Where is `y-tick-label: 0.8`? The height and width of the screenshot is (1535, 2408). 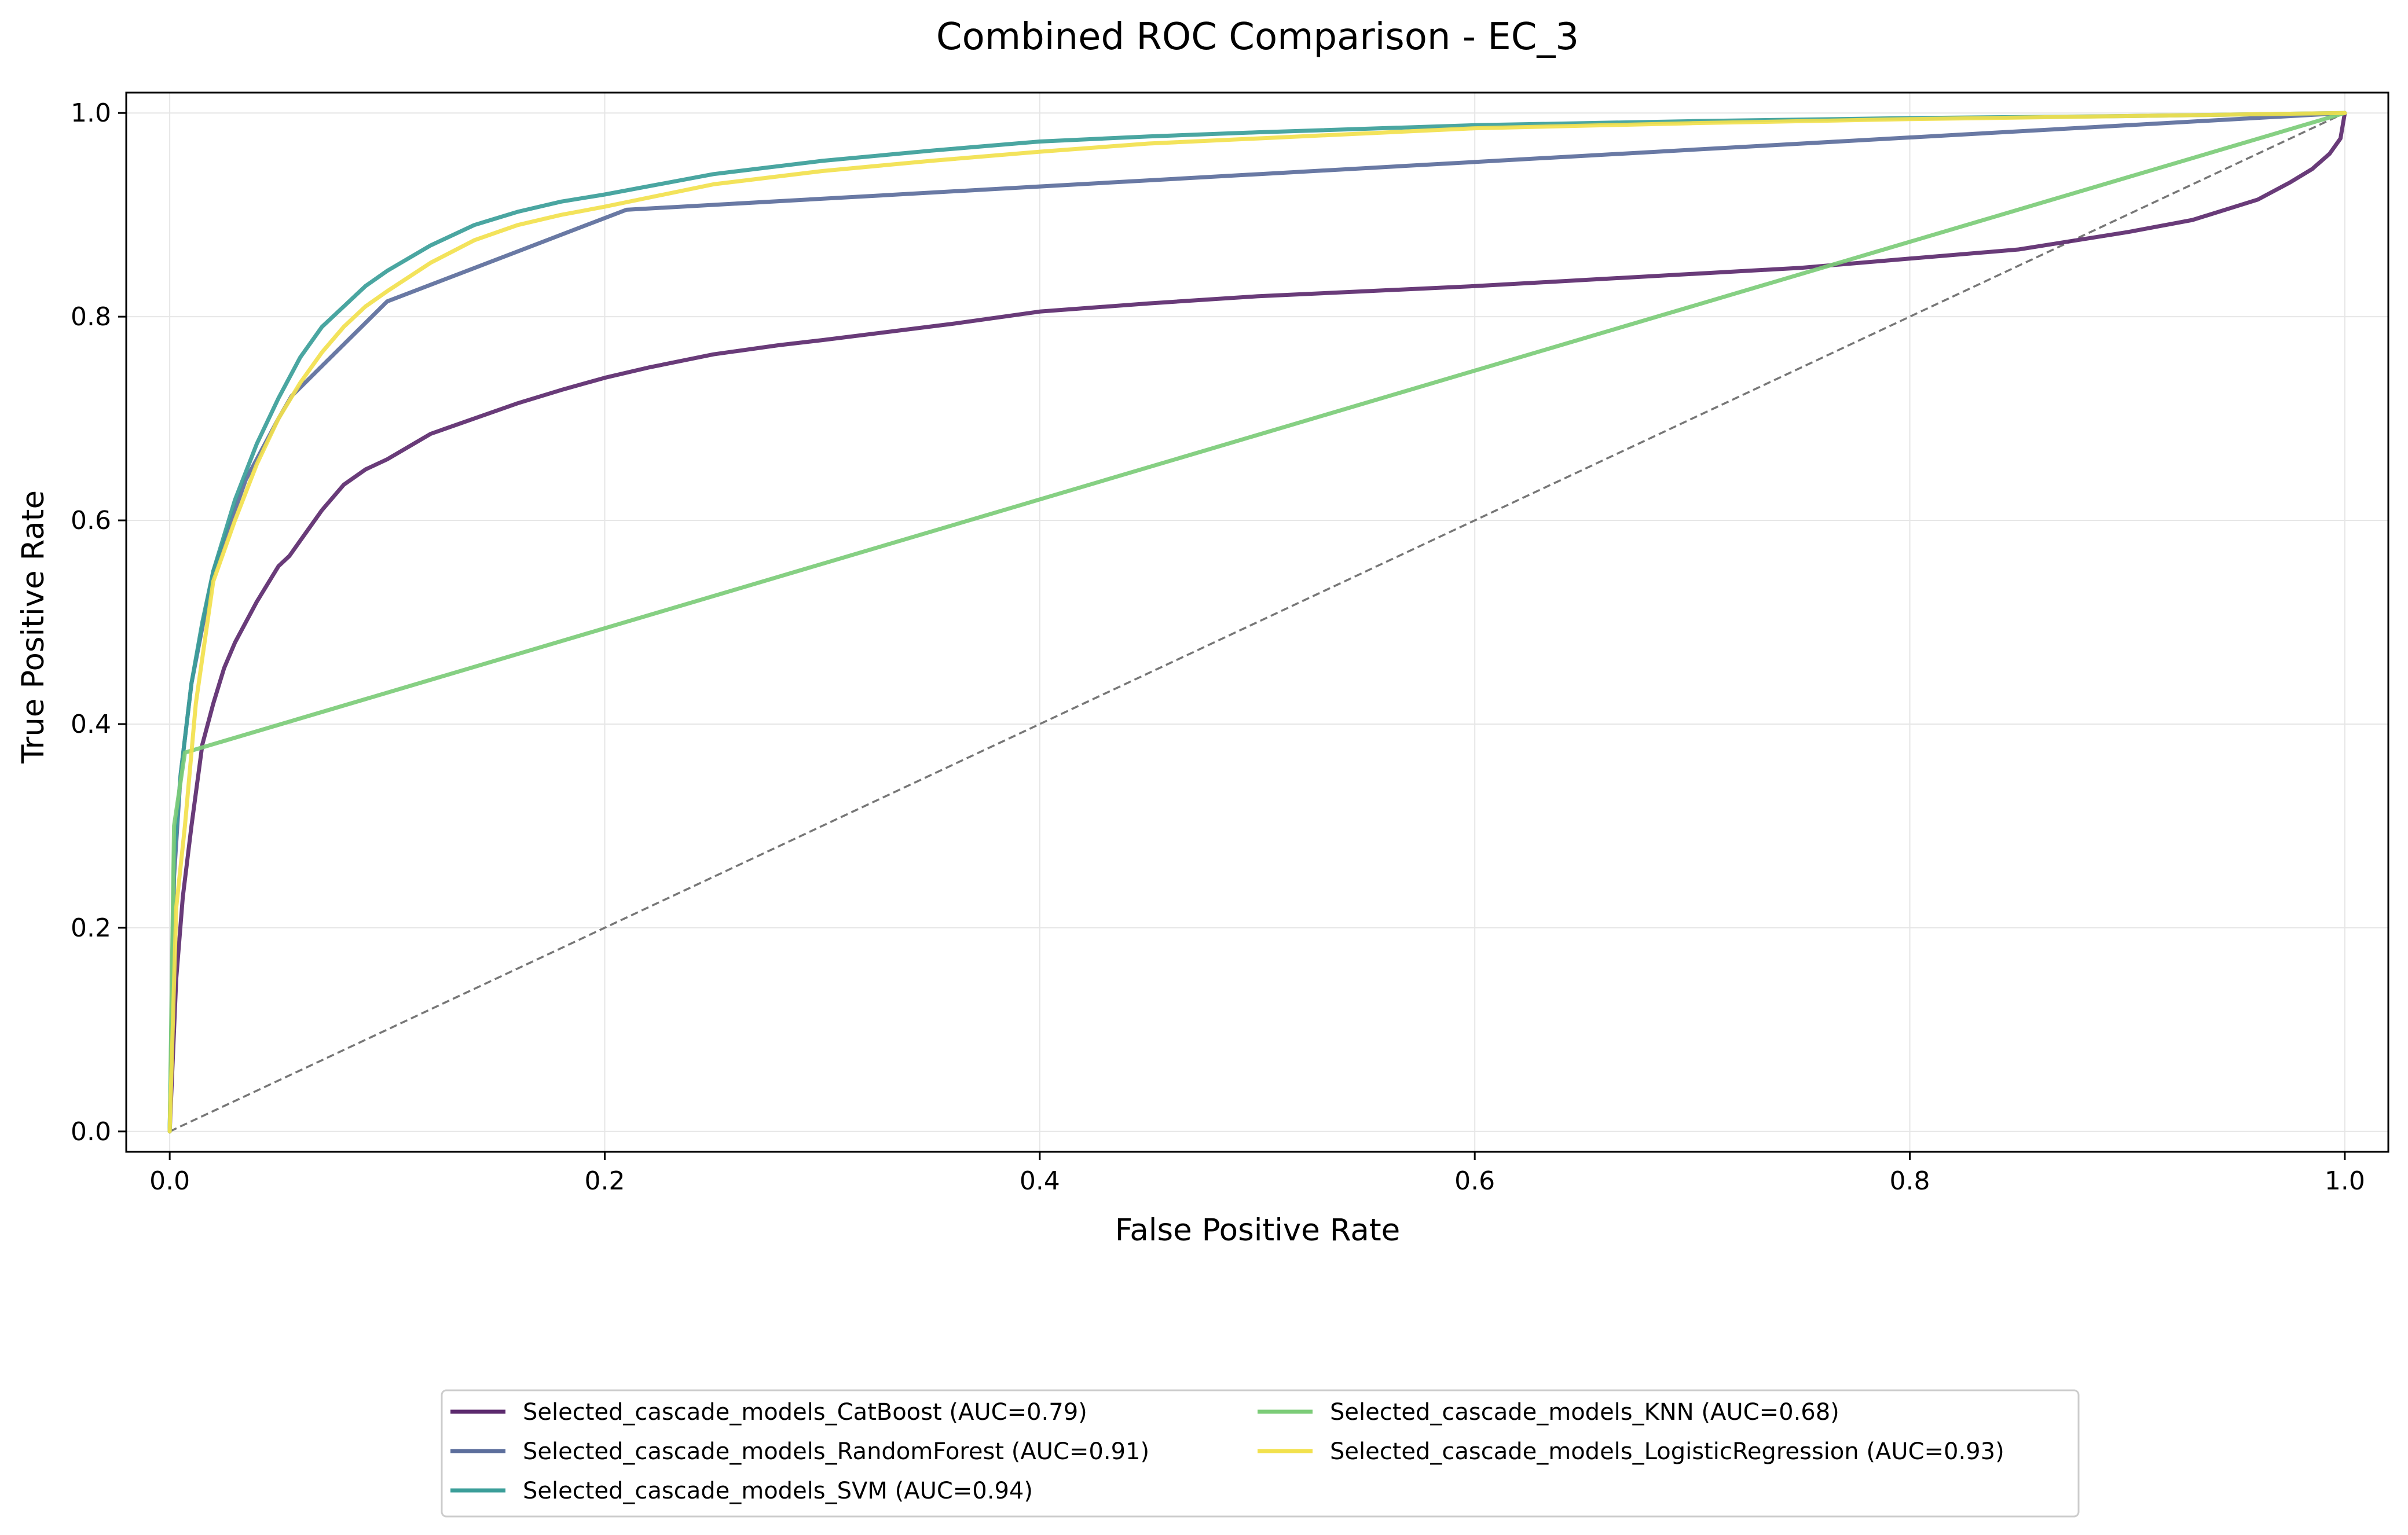 y-tick-label: 0.8 is located at coordinates (91, 317).